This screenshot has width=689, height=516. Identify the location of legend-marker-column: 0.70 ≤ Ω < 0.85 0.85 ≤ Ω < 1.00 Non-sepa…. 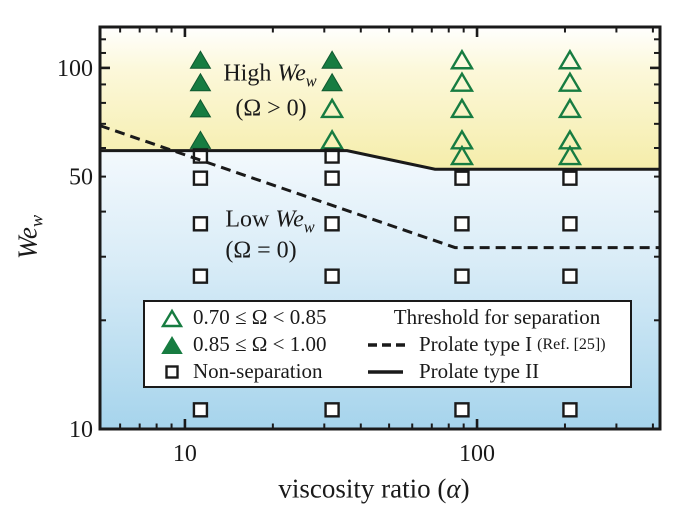
(241, 344).